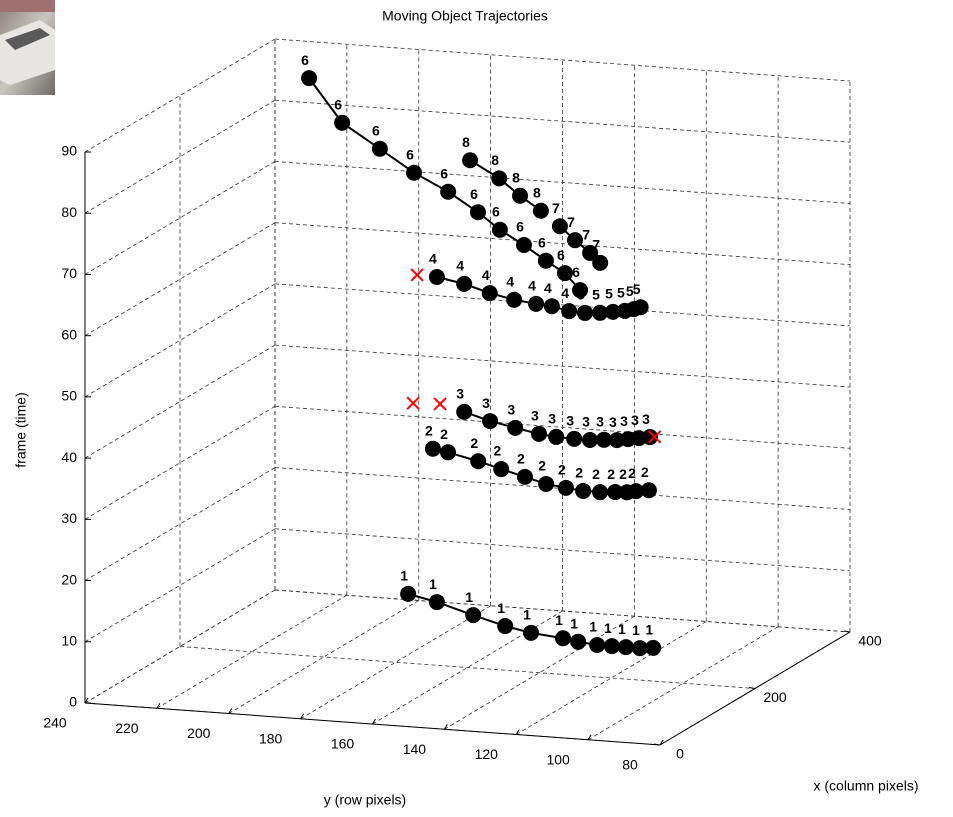 Image resolution: width=953 pixels, height=817 pixels. What do you see at coordinates (775, 697) in the screenshot?
I see `x-tick-label: 200` at bounding box center [775, 697].